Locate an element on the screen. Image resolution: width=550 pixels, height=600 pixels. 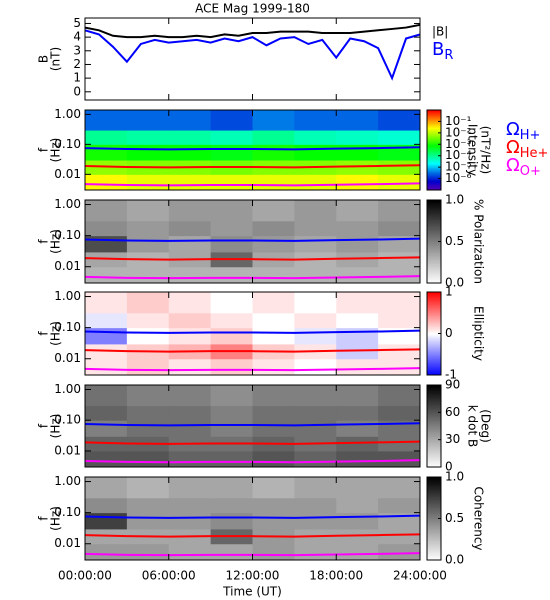
colorbar-tick-label: 30 is located at coordinates (452, 439).